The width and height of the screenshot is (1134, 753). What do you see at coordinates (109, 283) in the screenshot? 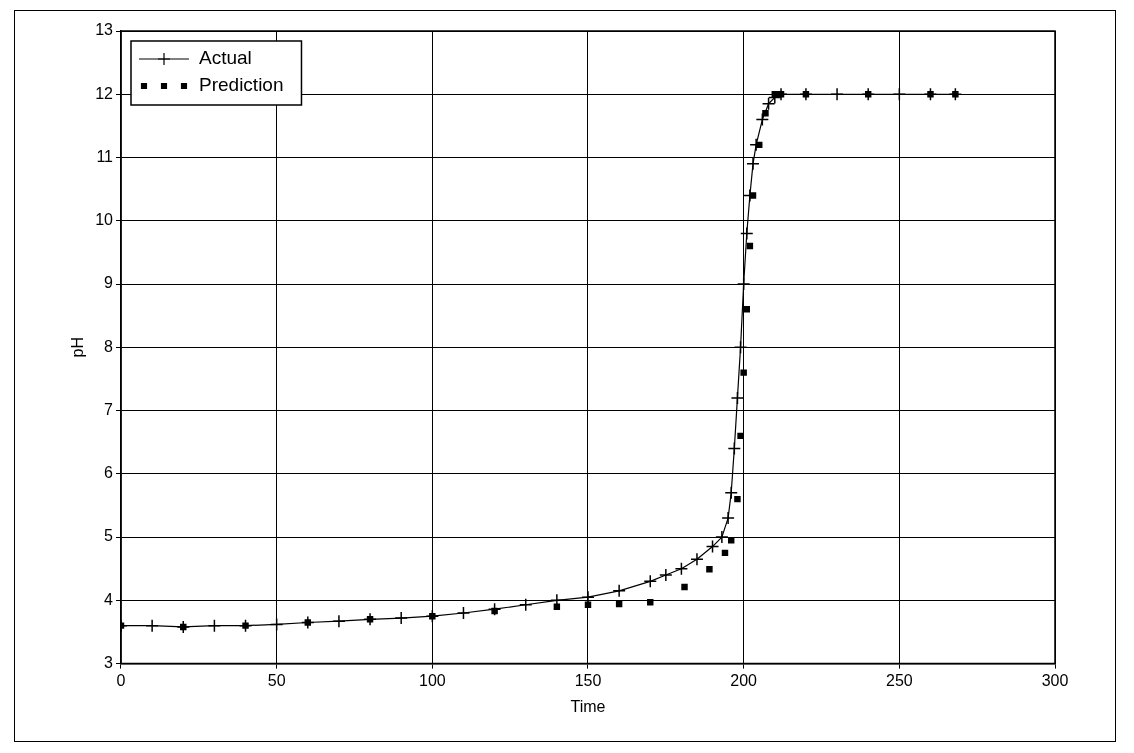
I see `y-tick-label: 9` at bounding box center [109, 283].